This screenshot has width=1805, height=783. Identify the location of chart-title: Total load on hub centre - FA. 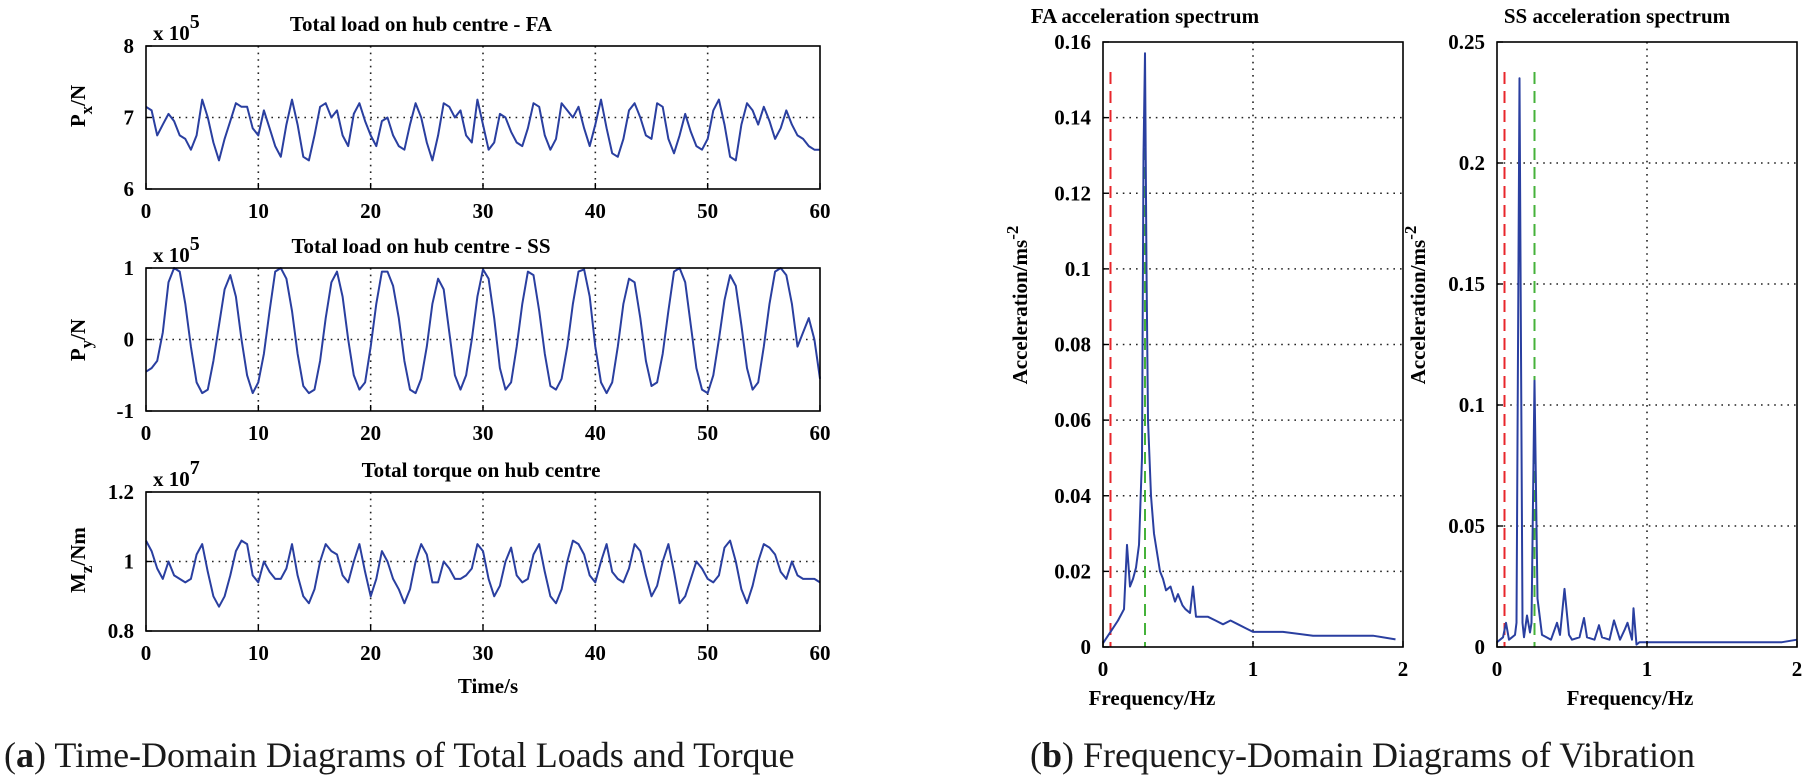
(421, 24).